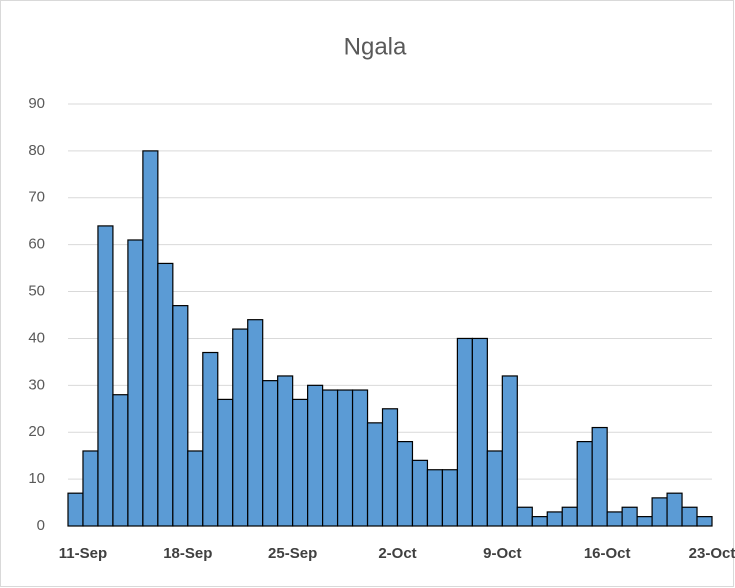  Describe the element at coordinates (36, 478) in the screenshot. I see `y-tick-label: 10` at that location.